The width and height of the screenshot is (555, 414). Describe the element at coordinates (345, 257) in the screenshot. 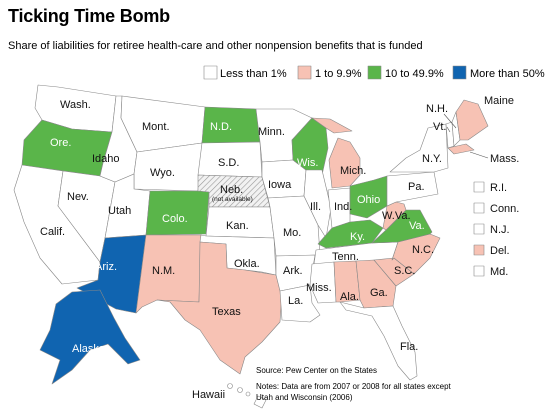

I see `label-tenn: Tenn.` at that location.